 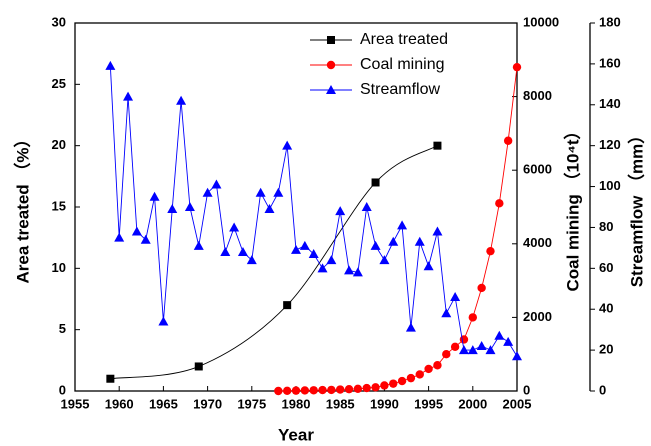 I want to click on x-tick-label: 1970, so click(x=207, y=403).